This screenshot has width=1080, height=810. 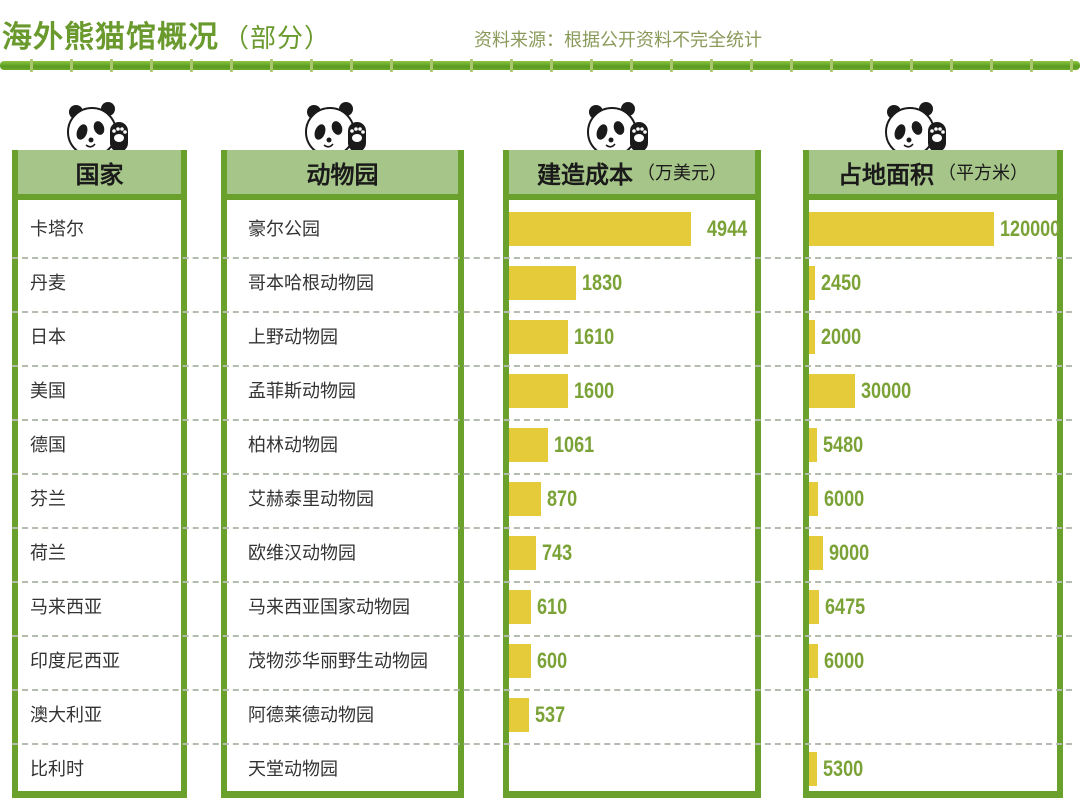 I want to click on column-header-cost: 建造成本 （万美元）, so click(x=632, y=175).